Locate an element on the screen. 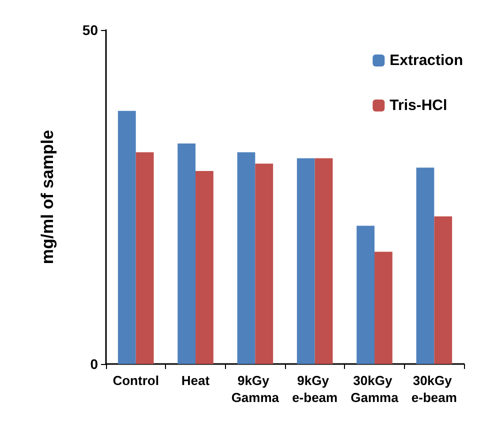  x-tick-label: Control is located at coordinates (135, 380).